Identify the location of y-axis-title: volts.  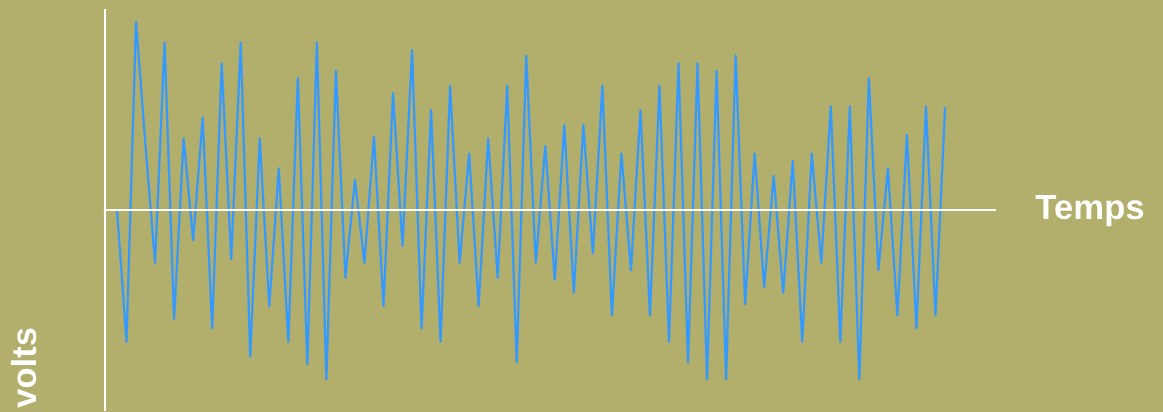
(23, 368).